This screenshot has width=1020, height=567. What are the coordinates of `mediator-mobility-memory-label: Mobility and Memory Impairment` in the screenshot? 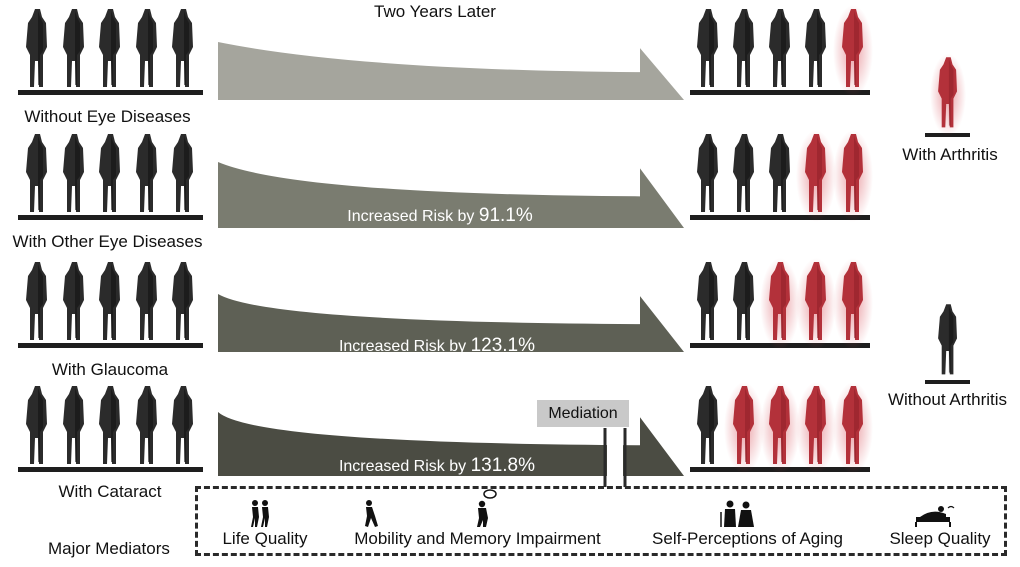 It's located at (477, 538).